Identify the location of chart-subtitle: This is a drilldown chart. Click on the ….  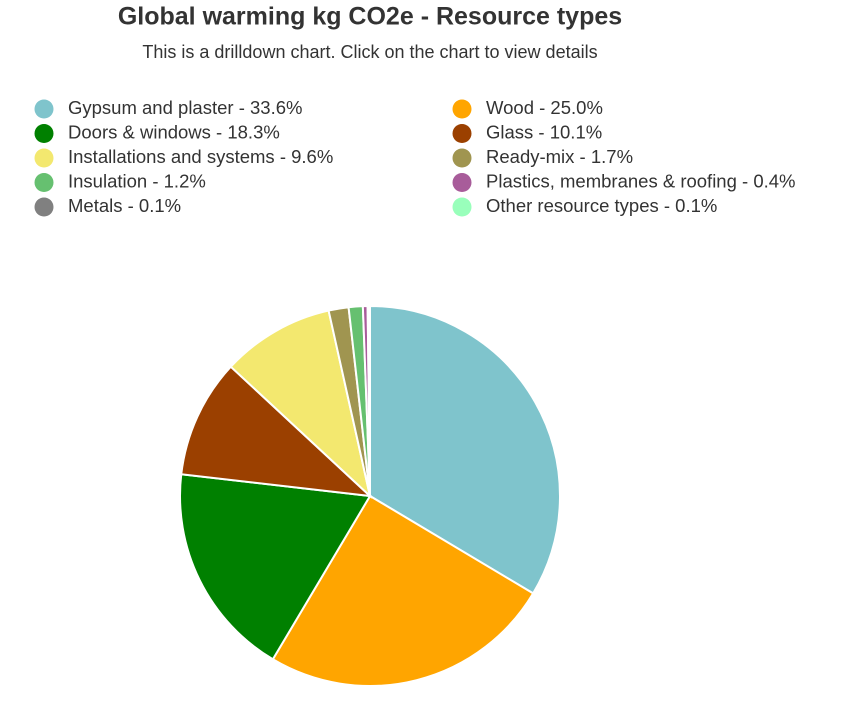
(369, 52).